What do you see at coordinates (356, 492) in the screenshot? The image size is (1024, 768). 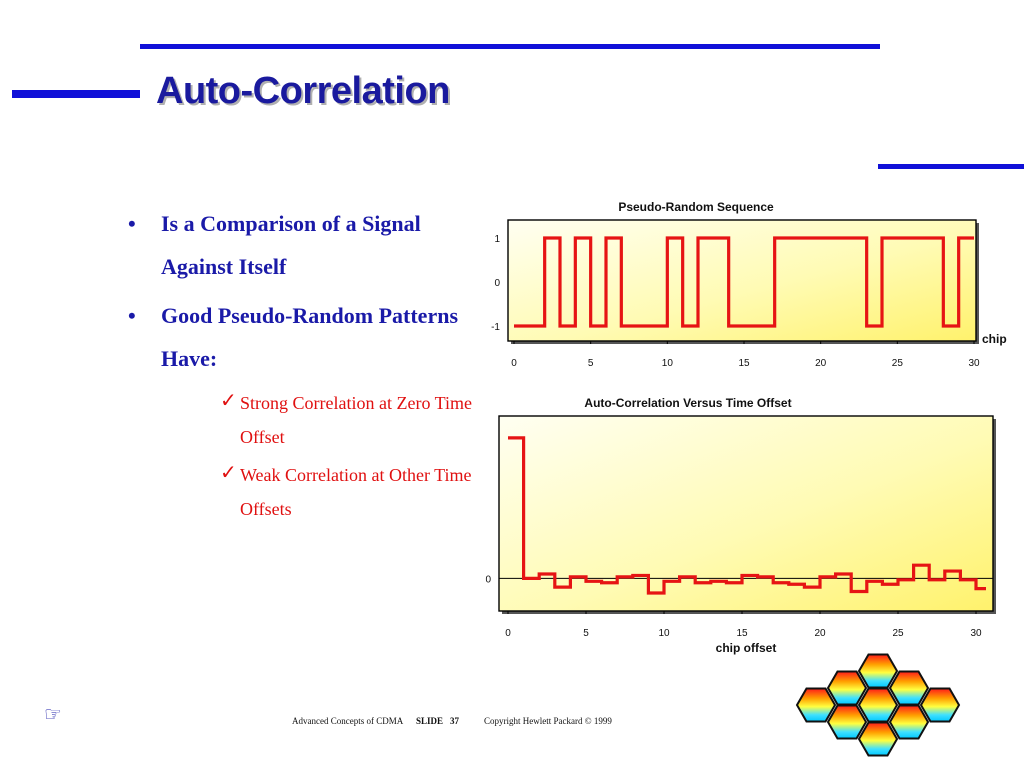 I see `sub-bullet-text: Weak Correlation at Other Time Offsets` at bounding box center [356, 492].